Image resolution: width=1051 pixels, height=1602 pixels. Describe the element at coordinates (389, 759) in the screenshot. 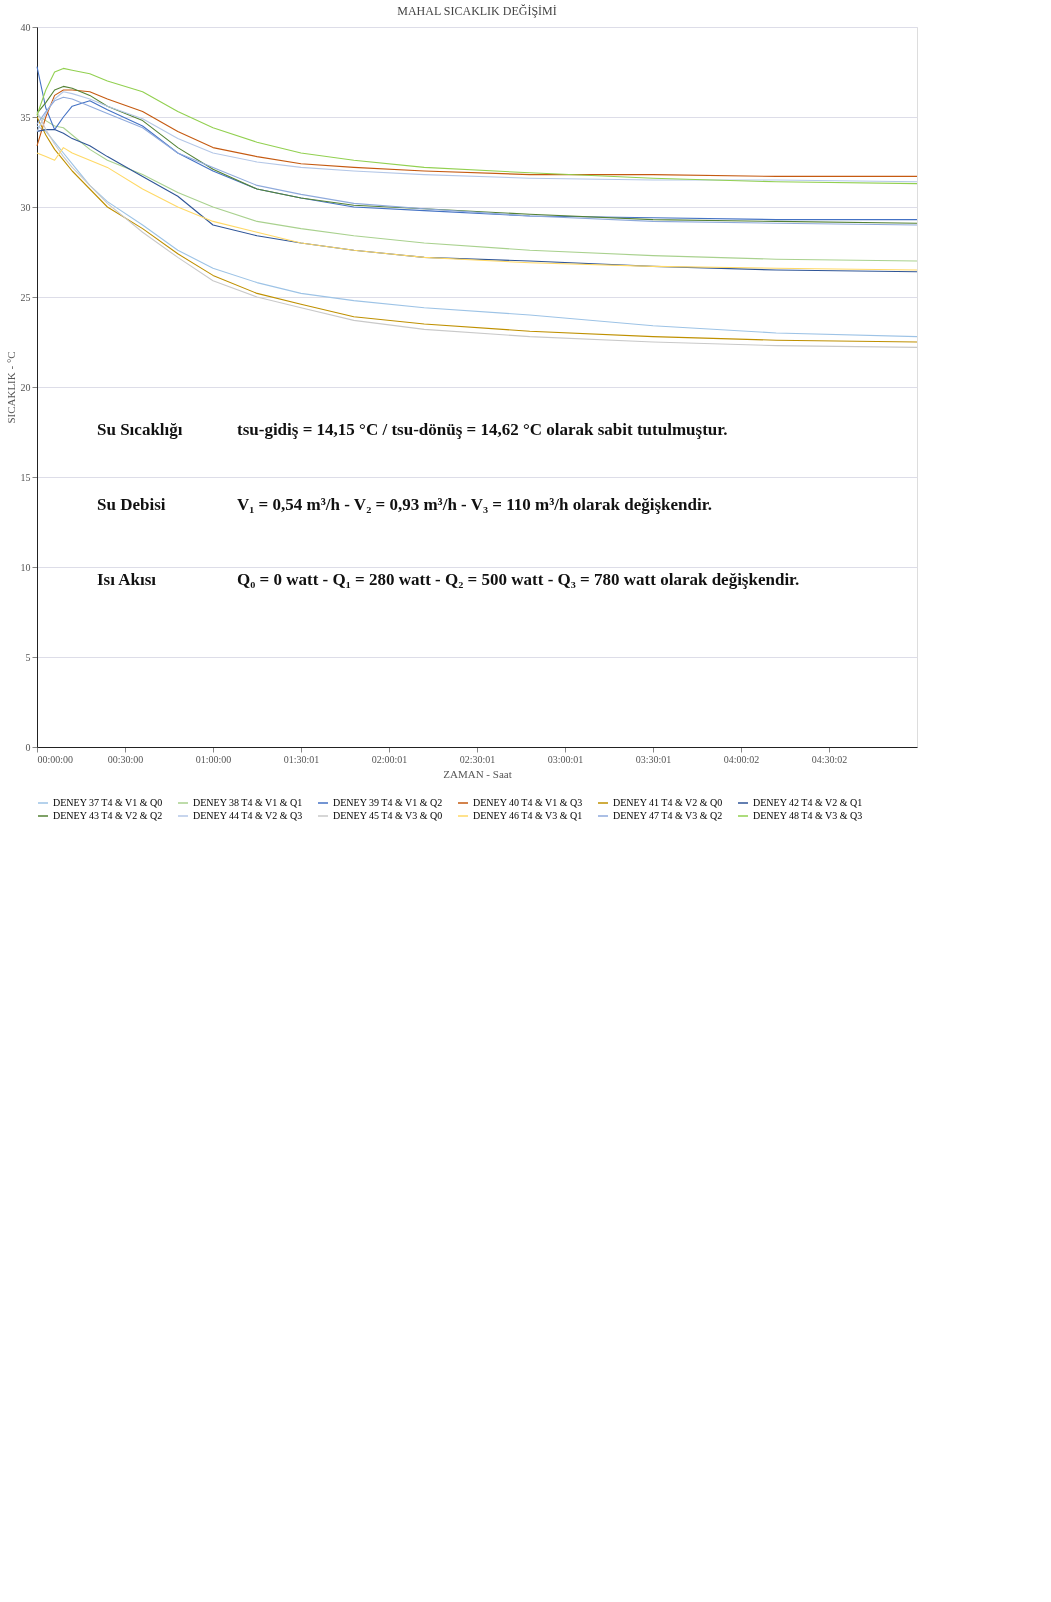

I see `x-tick-label: 02:00:01` at that location.